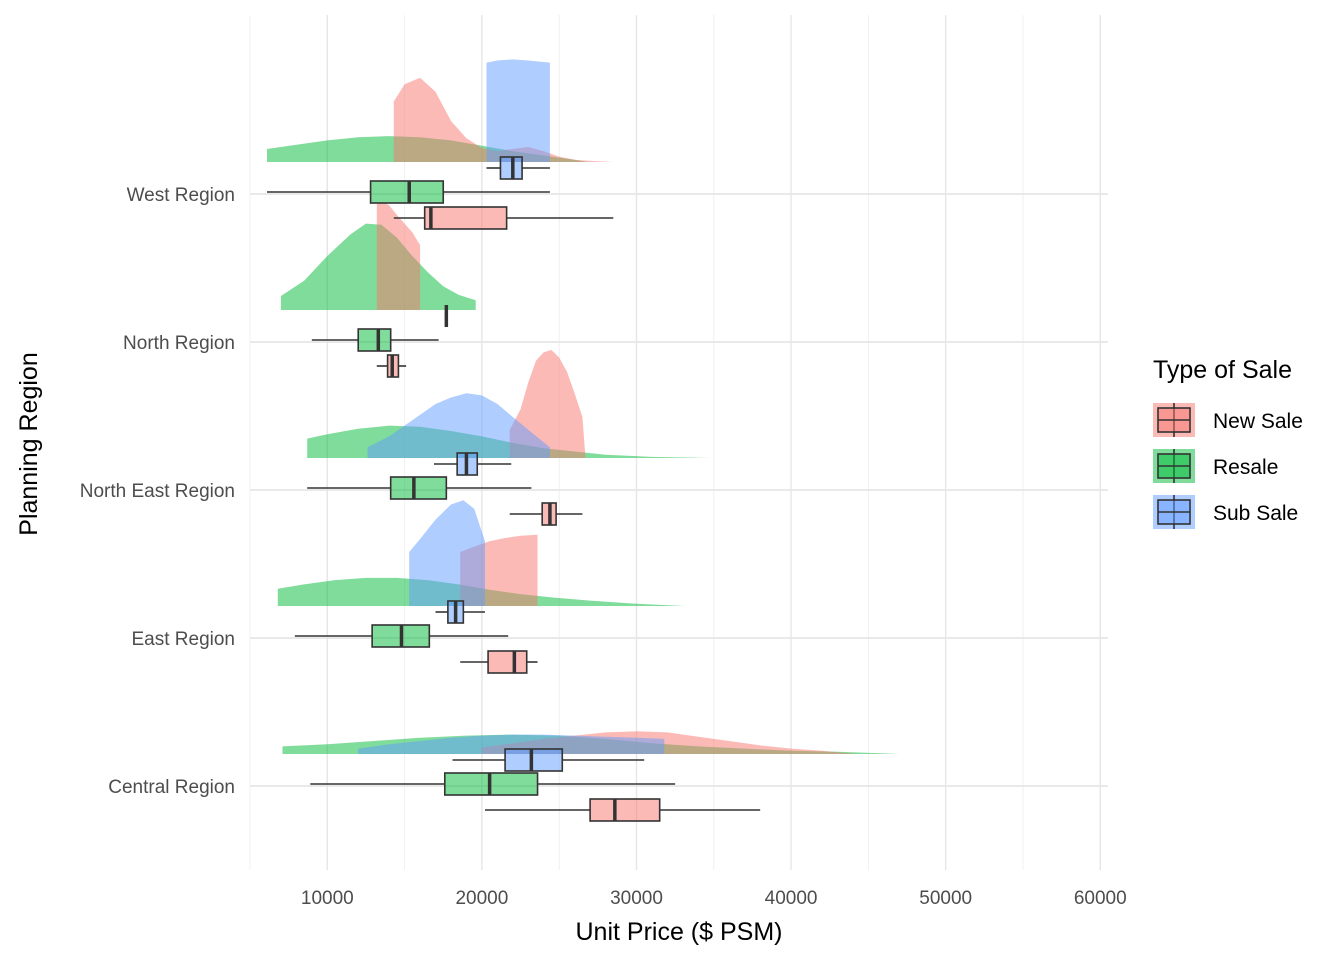 This screenshot has height=960, width=1344. I want to click on density-new-sale-west-region, so click(503, 119).